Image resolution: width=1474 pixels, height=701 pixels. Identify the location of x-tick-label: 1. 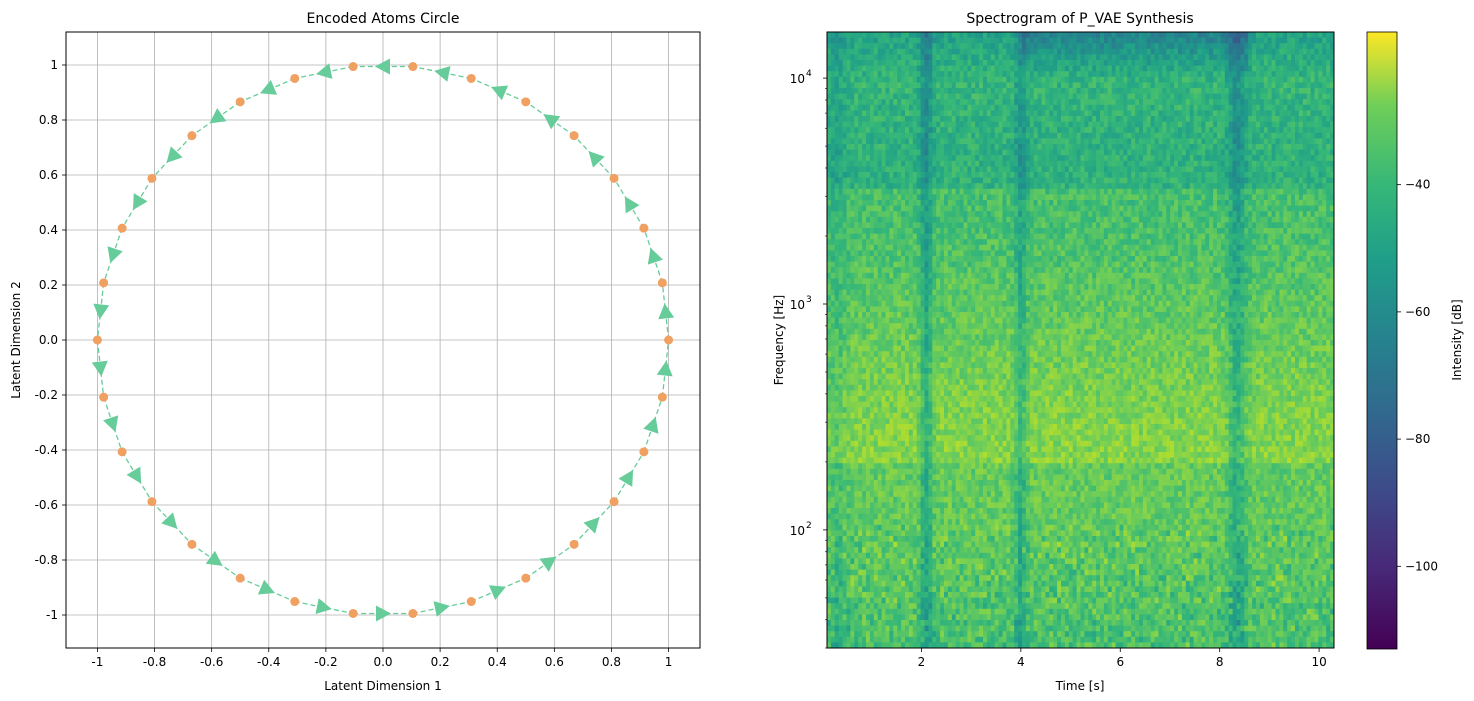
(669, 662).